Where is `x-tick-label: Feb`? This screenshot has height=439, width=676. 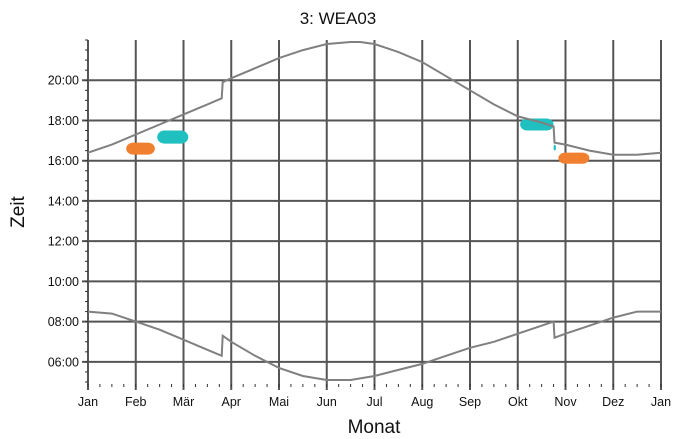
x-tick-label: Feb is located at coordinates (136, 402).